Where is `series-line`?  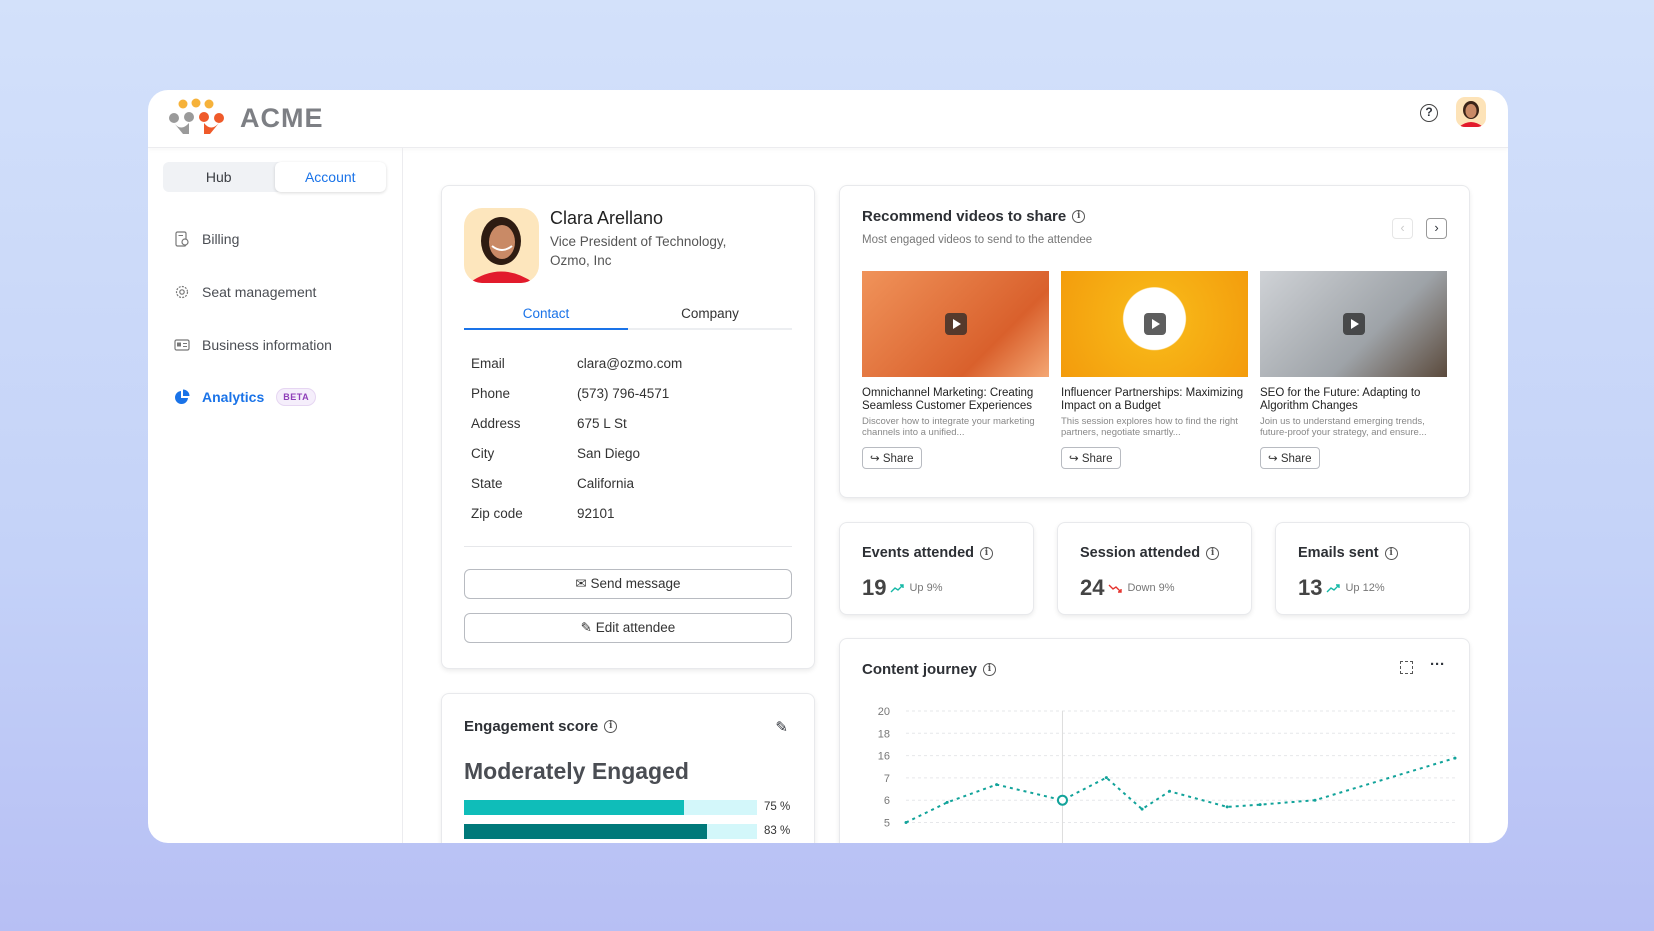 series-line is located at coordinates (1180, 790).